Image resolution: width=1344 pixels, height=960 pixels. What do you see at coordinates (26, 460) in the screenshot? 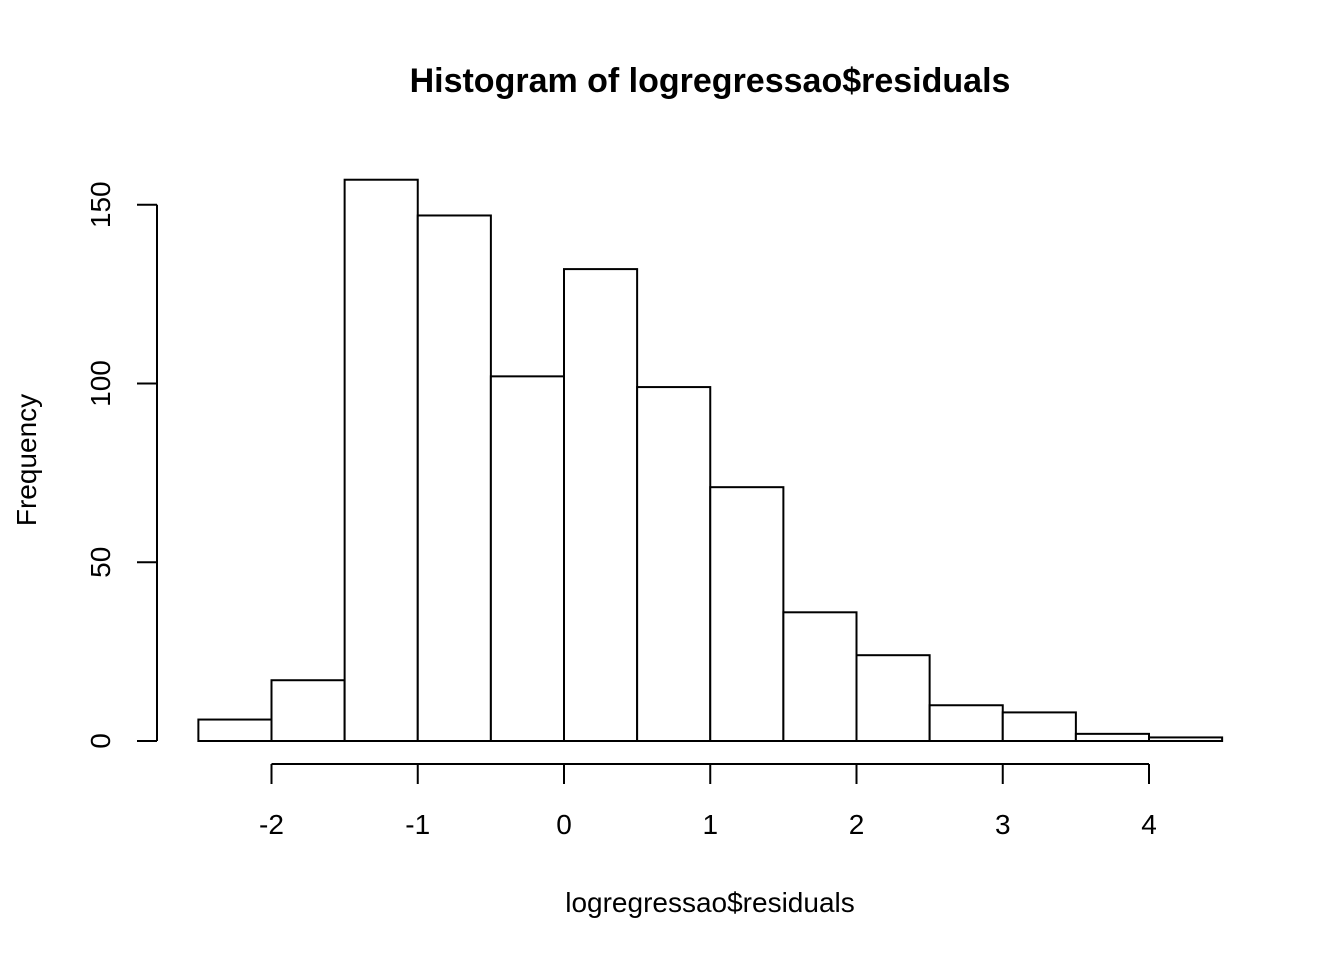
I see `y-axis-label: Frequency` at bounding box center [26, 460].